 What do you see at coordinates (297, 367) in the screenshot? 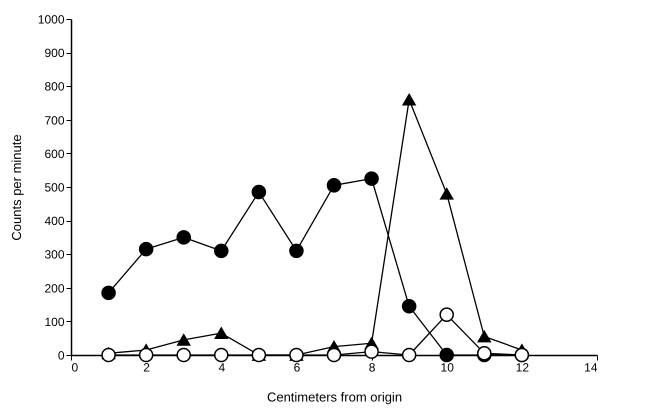
I see `x-tick-label: 6` at bounding box center [297, 367].